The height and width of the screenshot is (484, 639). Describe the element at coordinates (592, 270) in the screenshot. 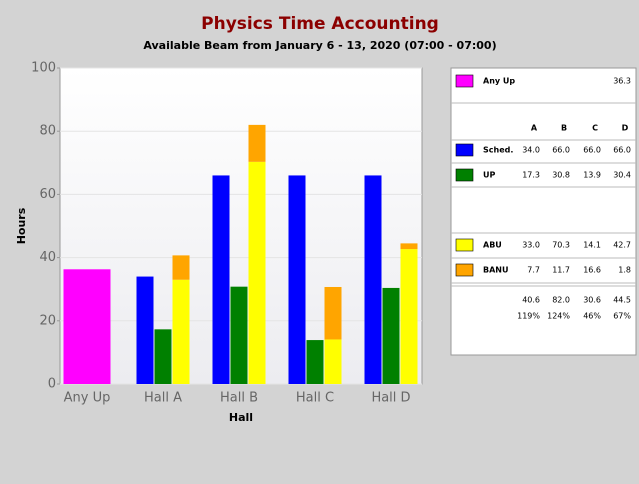

I see `table-value: 16.6` at that location.